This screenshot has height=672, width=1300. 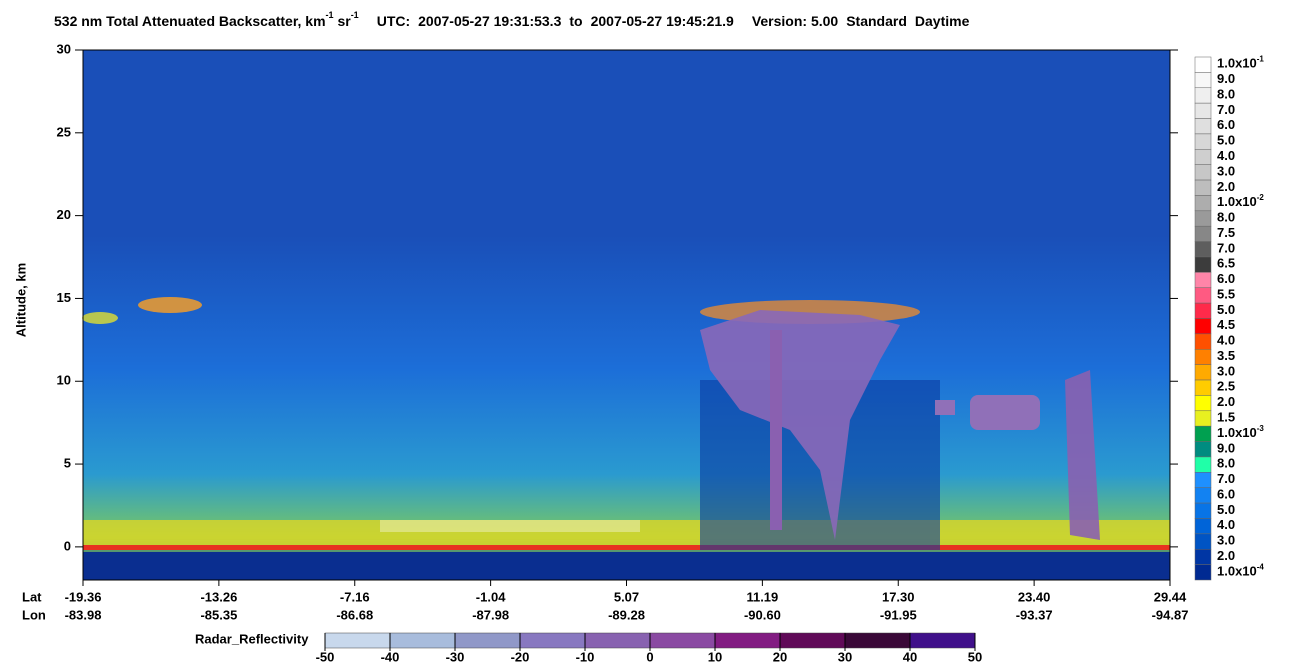 What do you see at coordinates (218, 614) in the screenshot?
I see `lon-tick-label: -85.35` at bounding box center [218, 614].